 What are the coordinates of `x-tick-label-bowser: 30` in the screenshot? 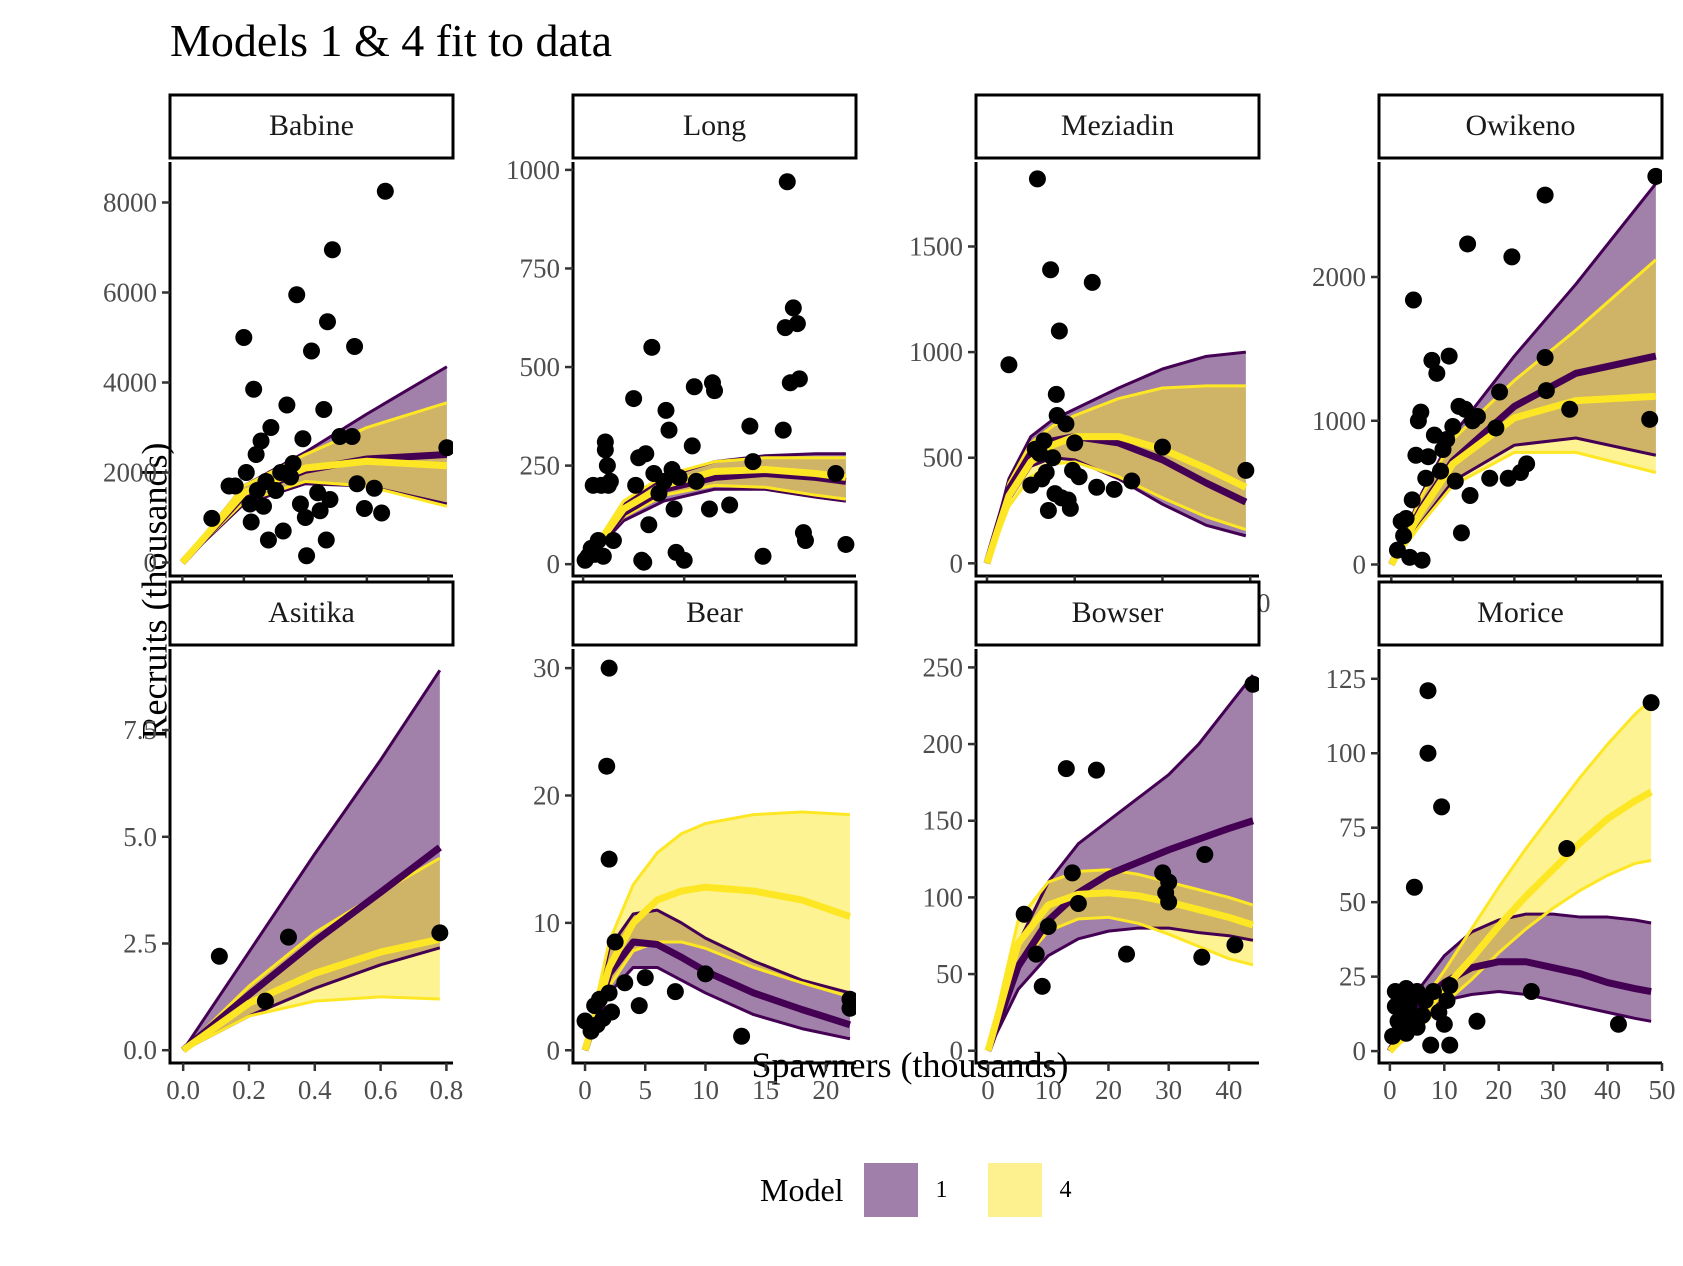 It's located at (1168, 1090).